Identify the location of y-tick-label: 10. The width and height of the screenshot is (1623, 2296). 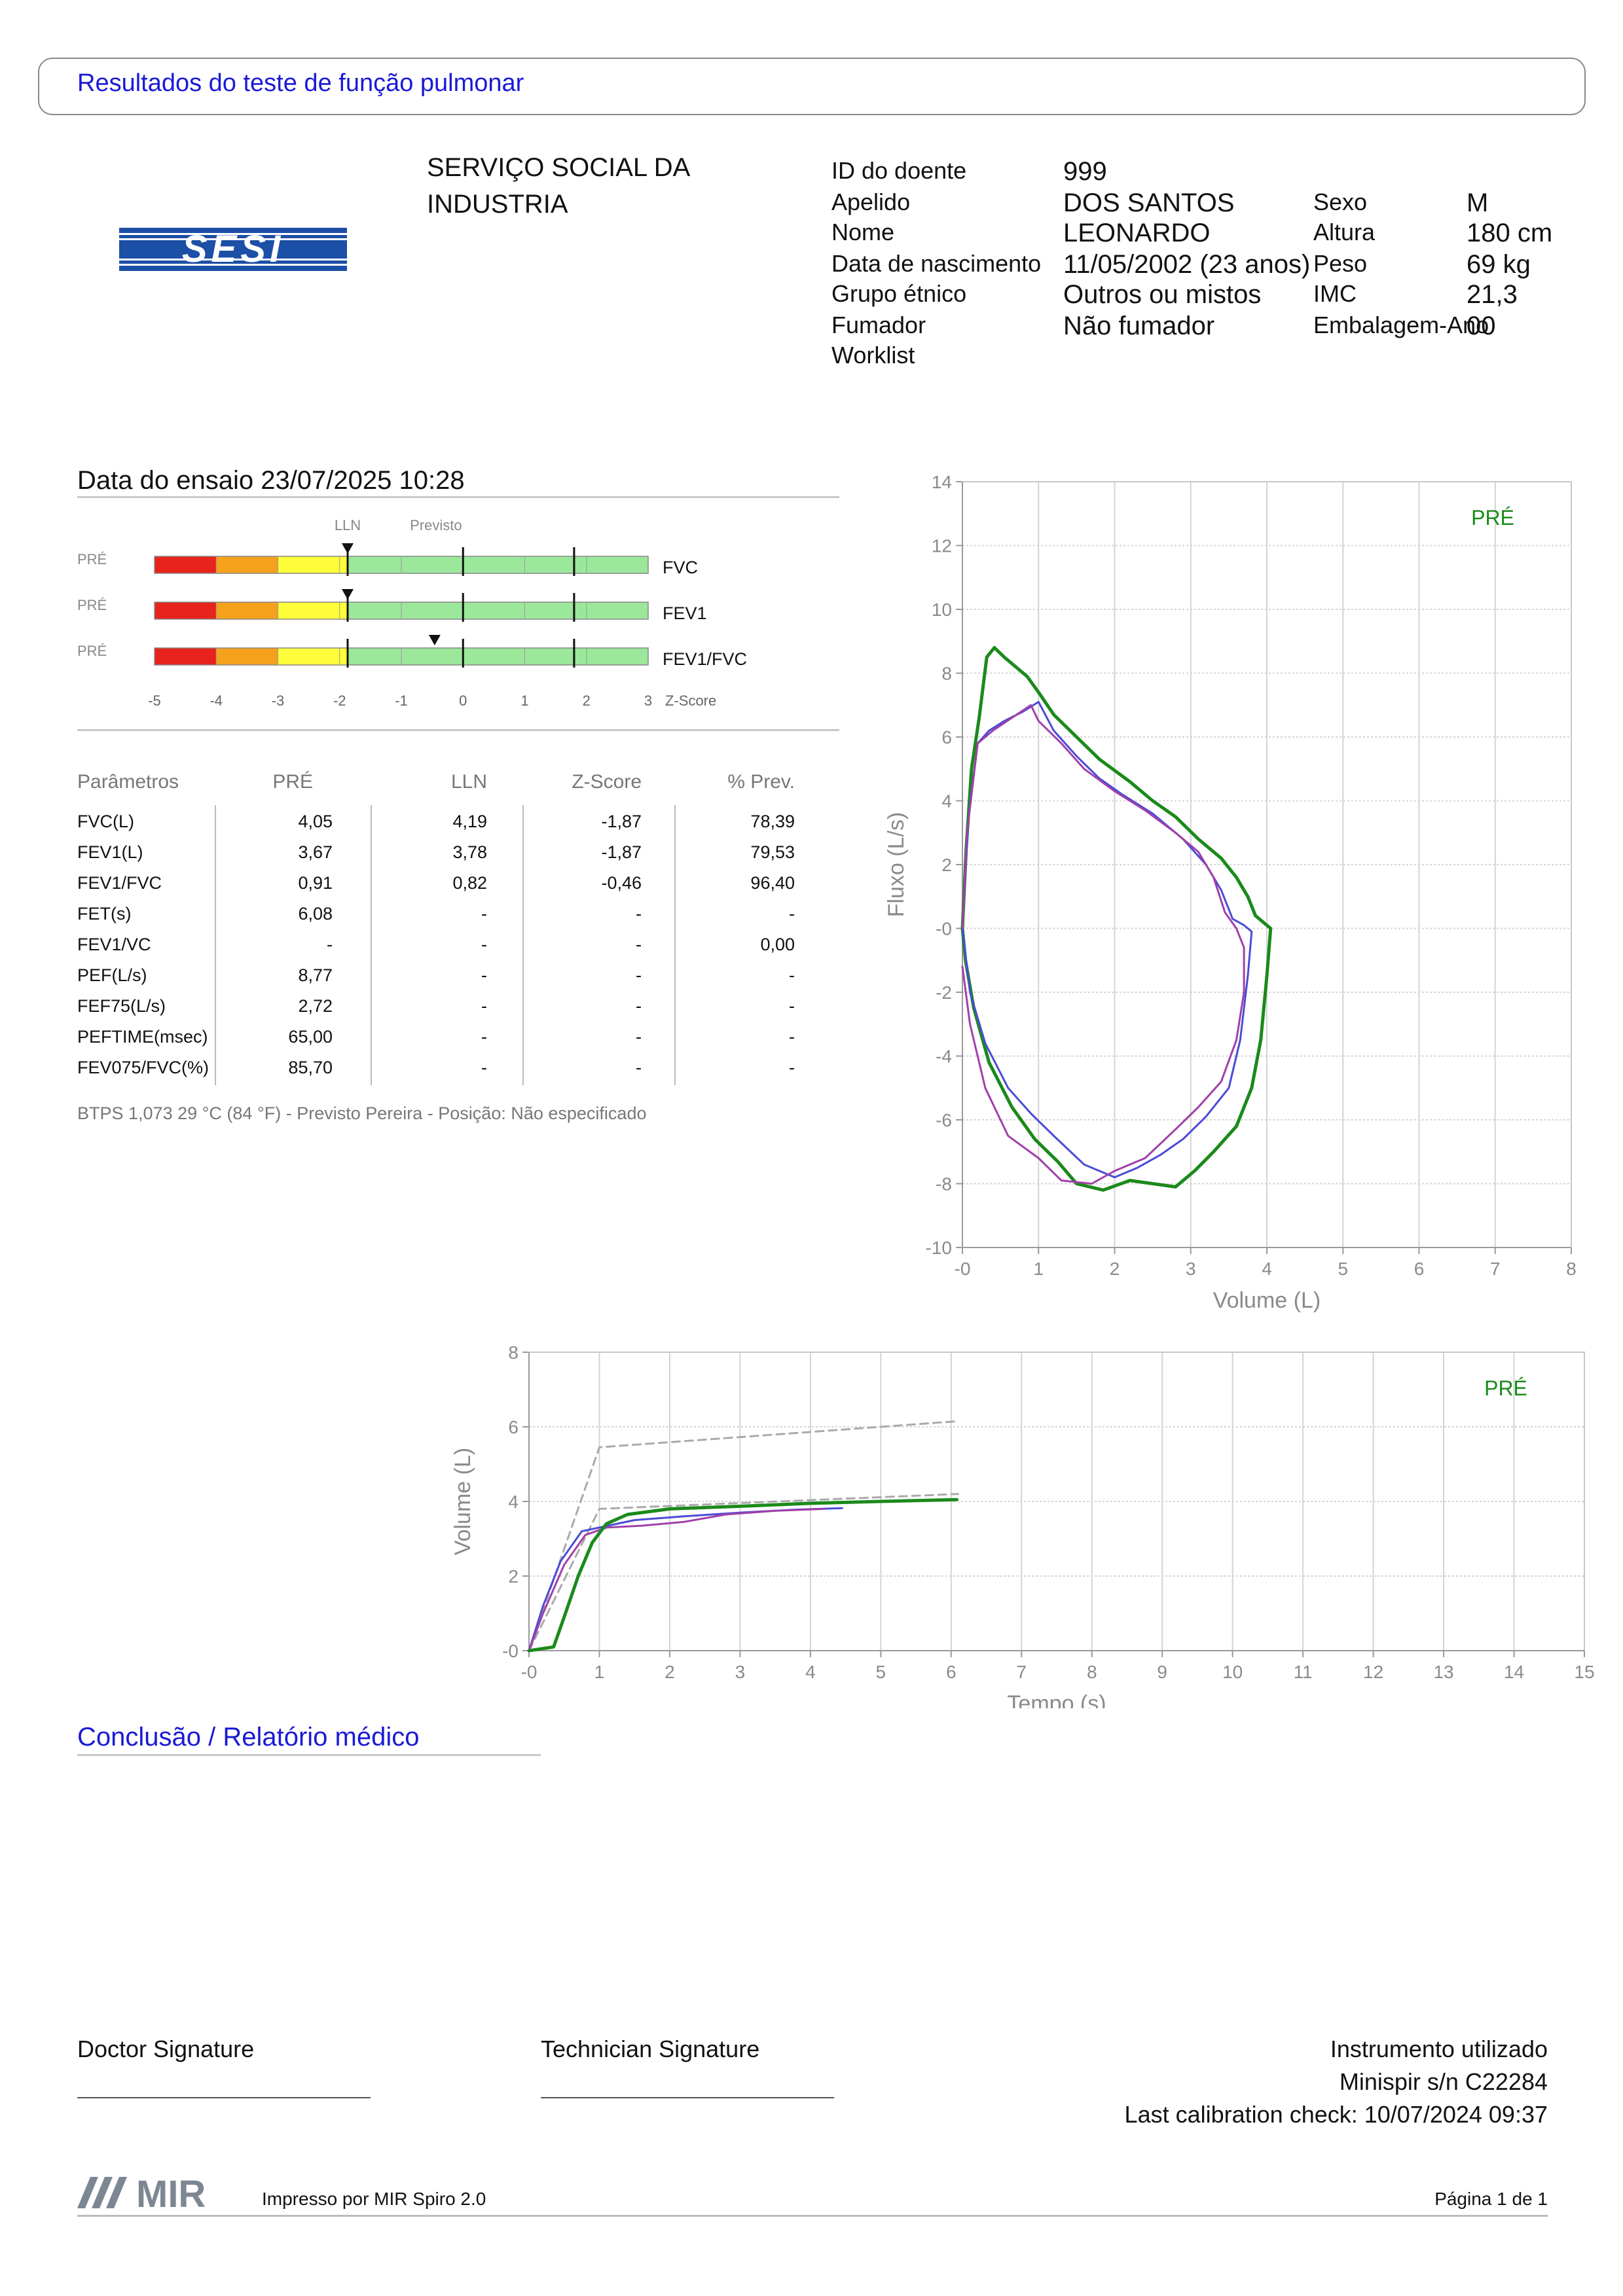
(942, 610).